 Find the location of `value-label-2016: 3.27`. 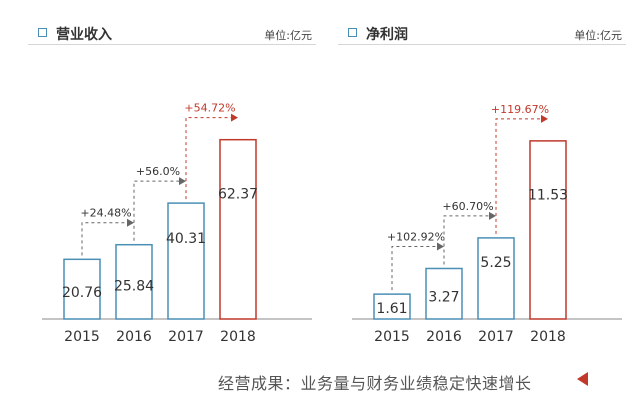

value-label-2016: 3.27 is located at coordinates (443, 297).